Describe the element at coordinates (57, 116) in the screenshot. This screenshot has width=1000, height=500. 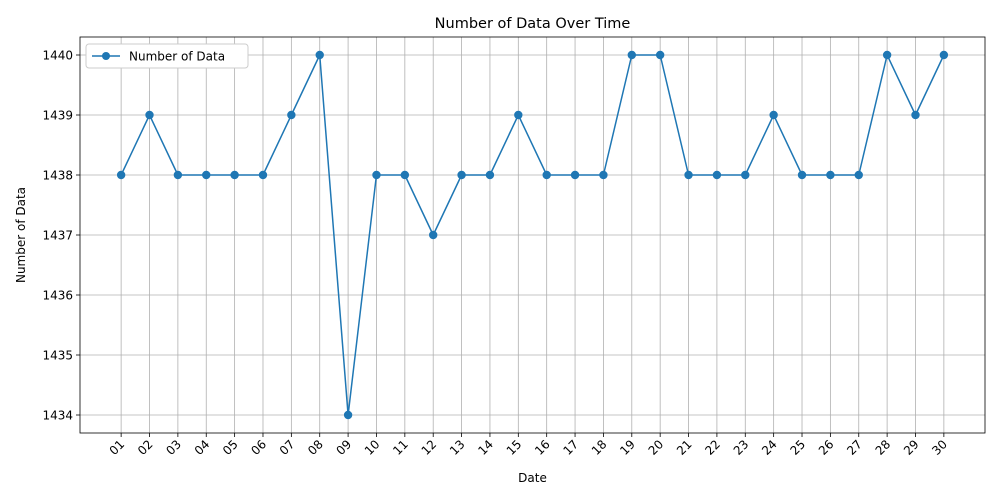
I see `y-tick-label: 1439` at that location.